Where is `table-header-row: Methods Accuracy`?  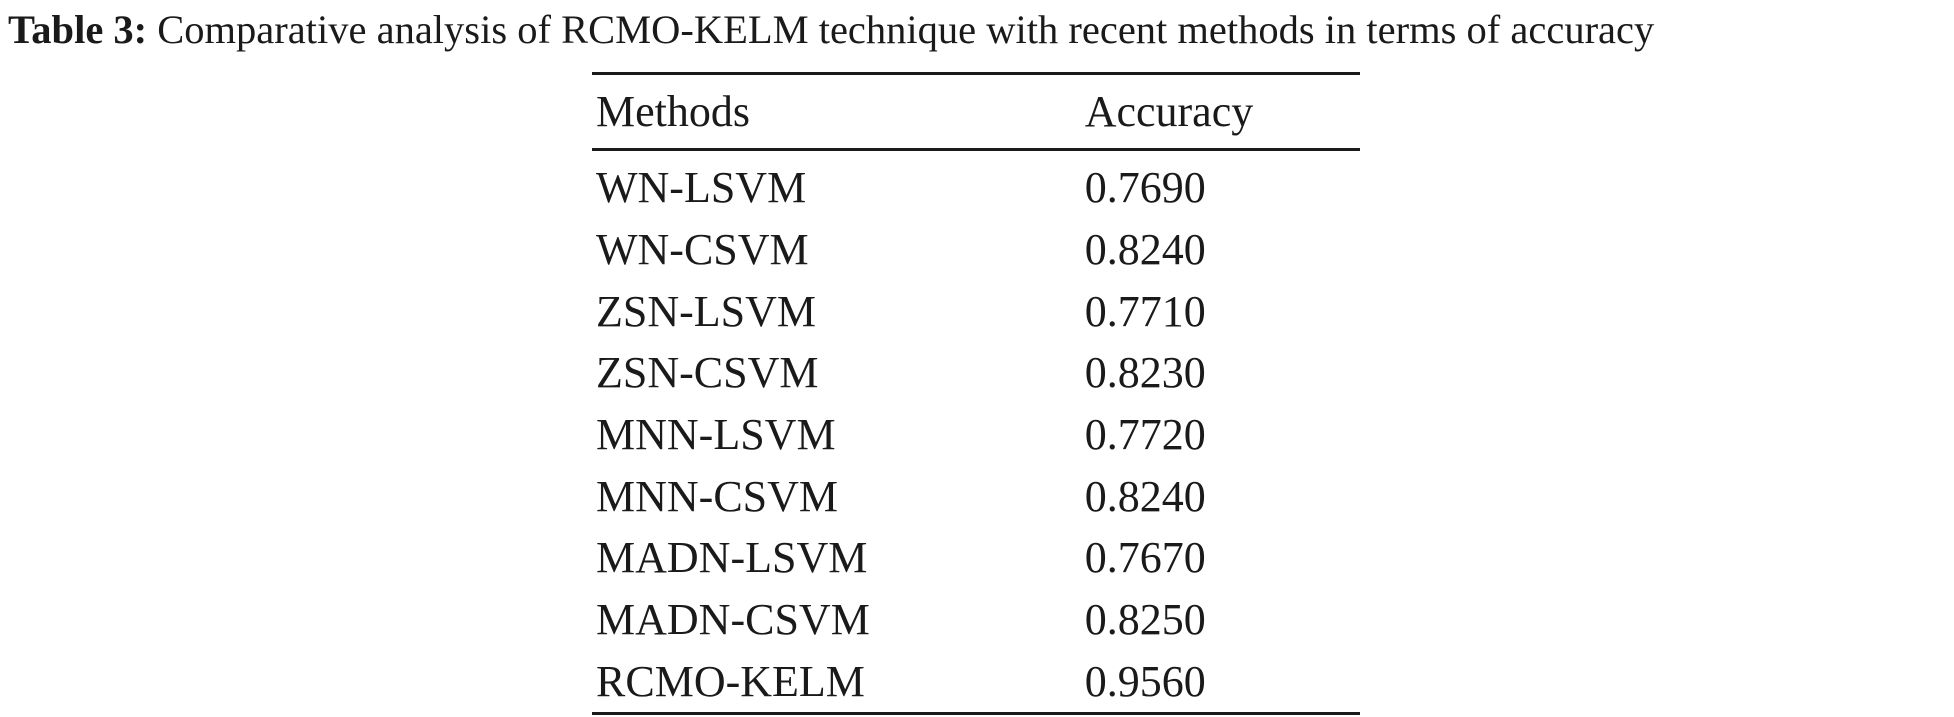
table-header-row: Methods Accuracy is located at coordinates (976, 111).